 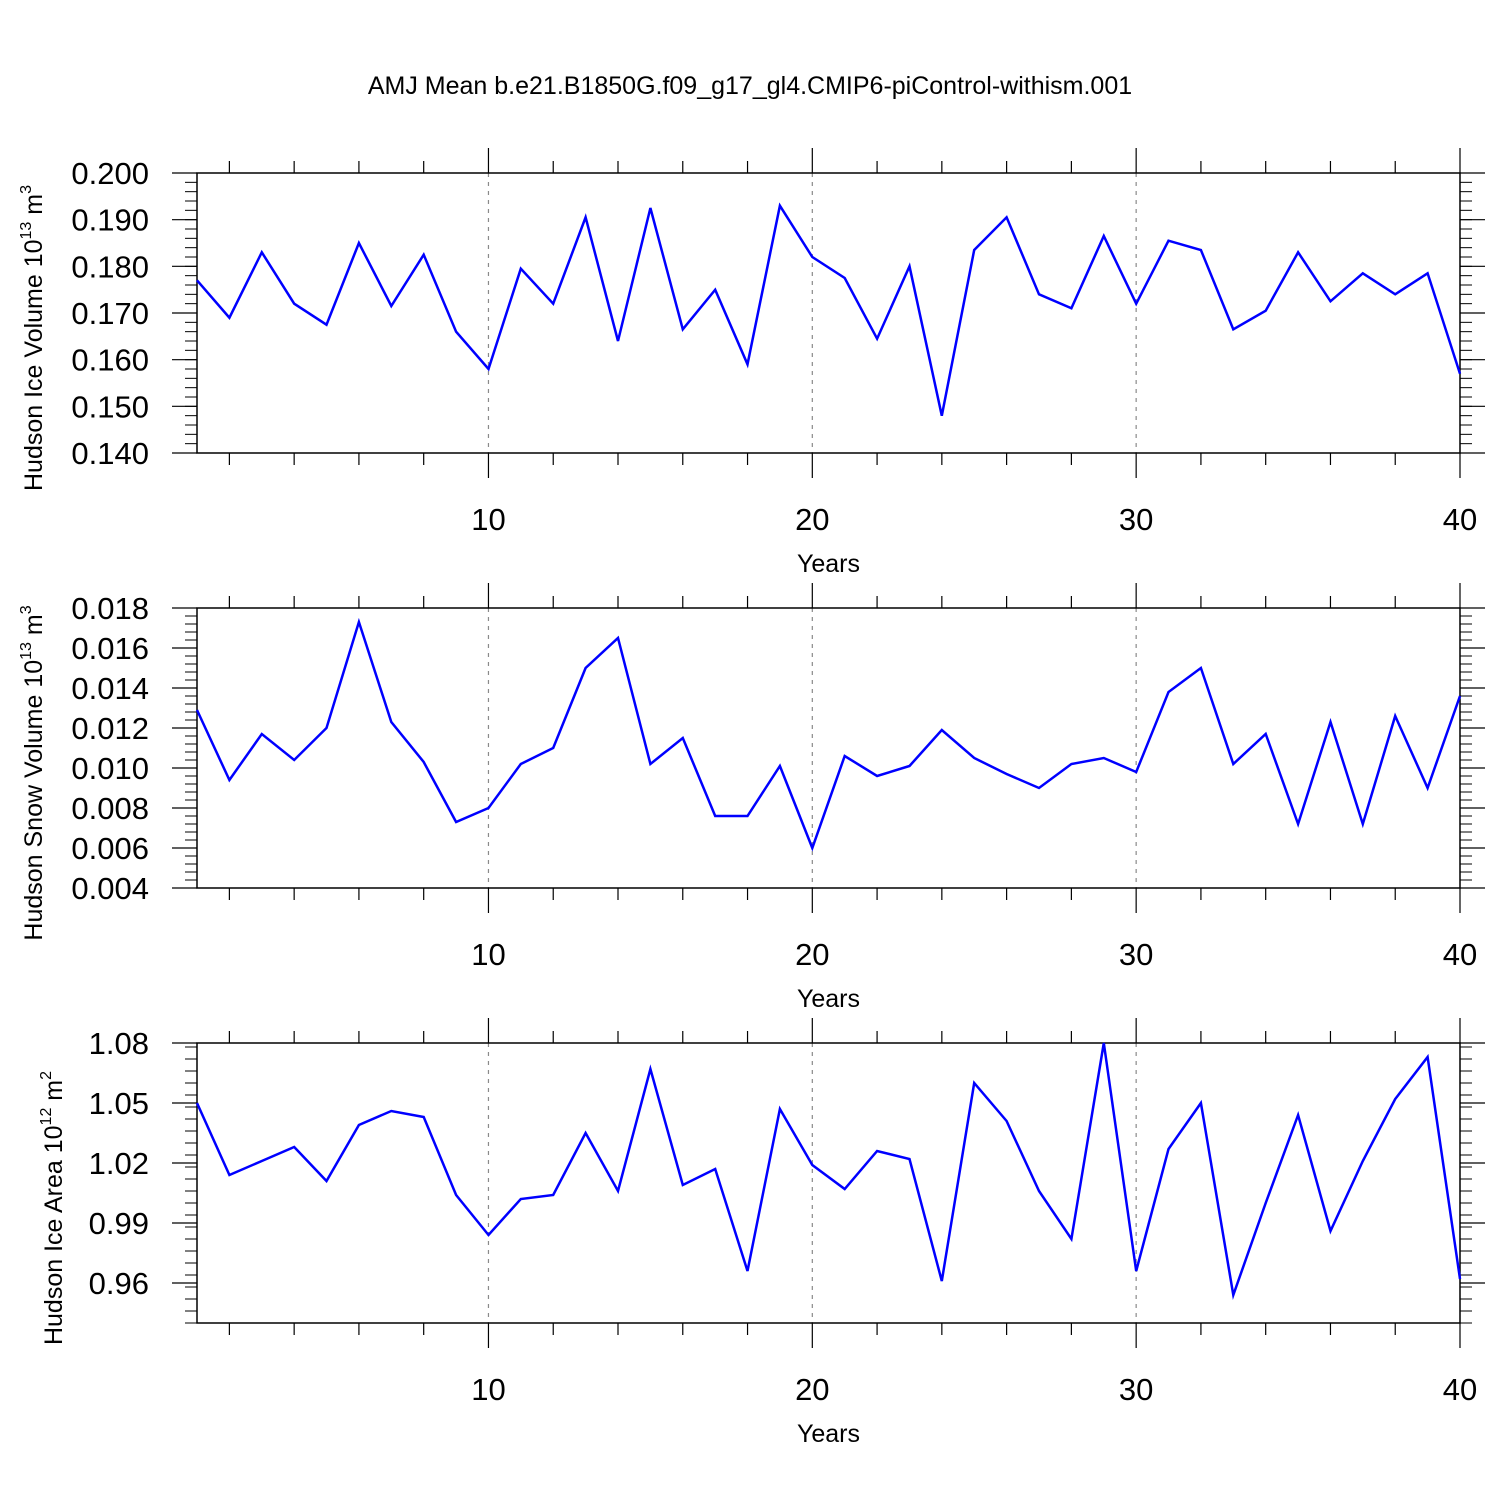 I want to click on y-tick-label: 1.02, so click(x=119, y=1163).